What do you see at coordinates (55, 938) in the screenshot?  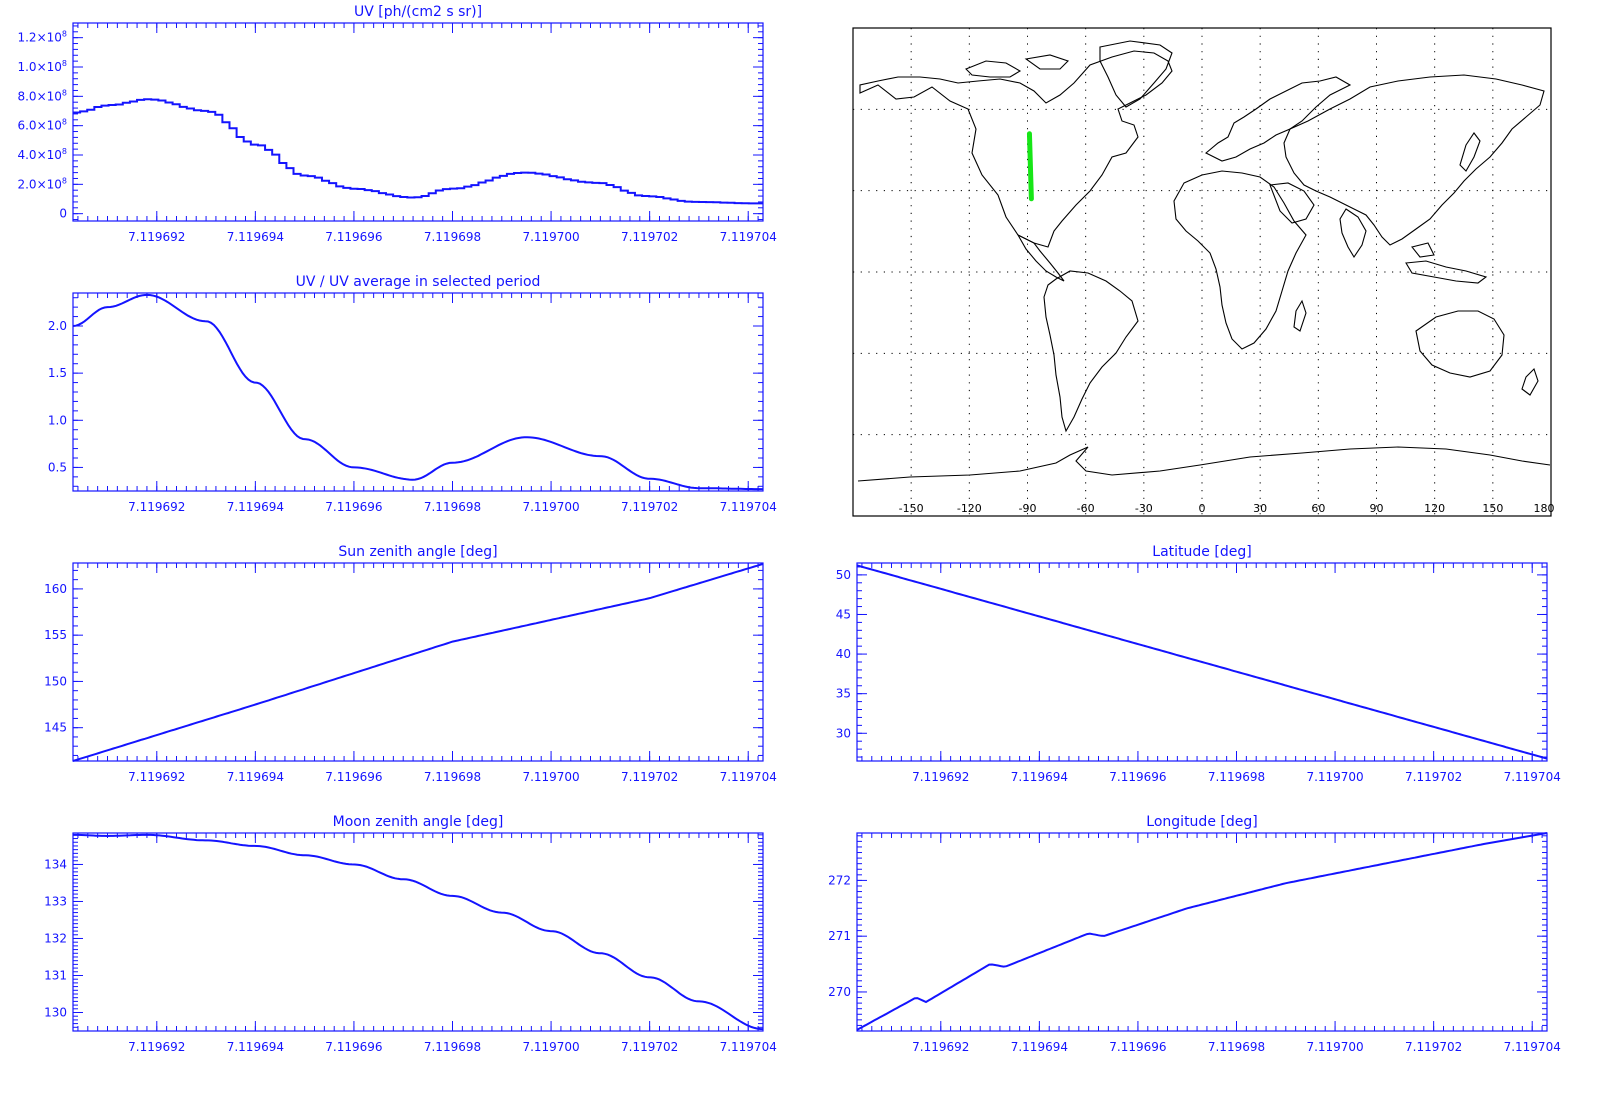 I see `y-tick-label: 132` at bounding box center [55, 938].